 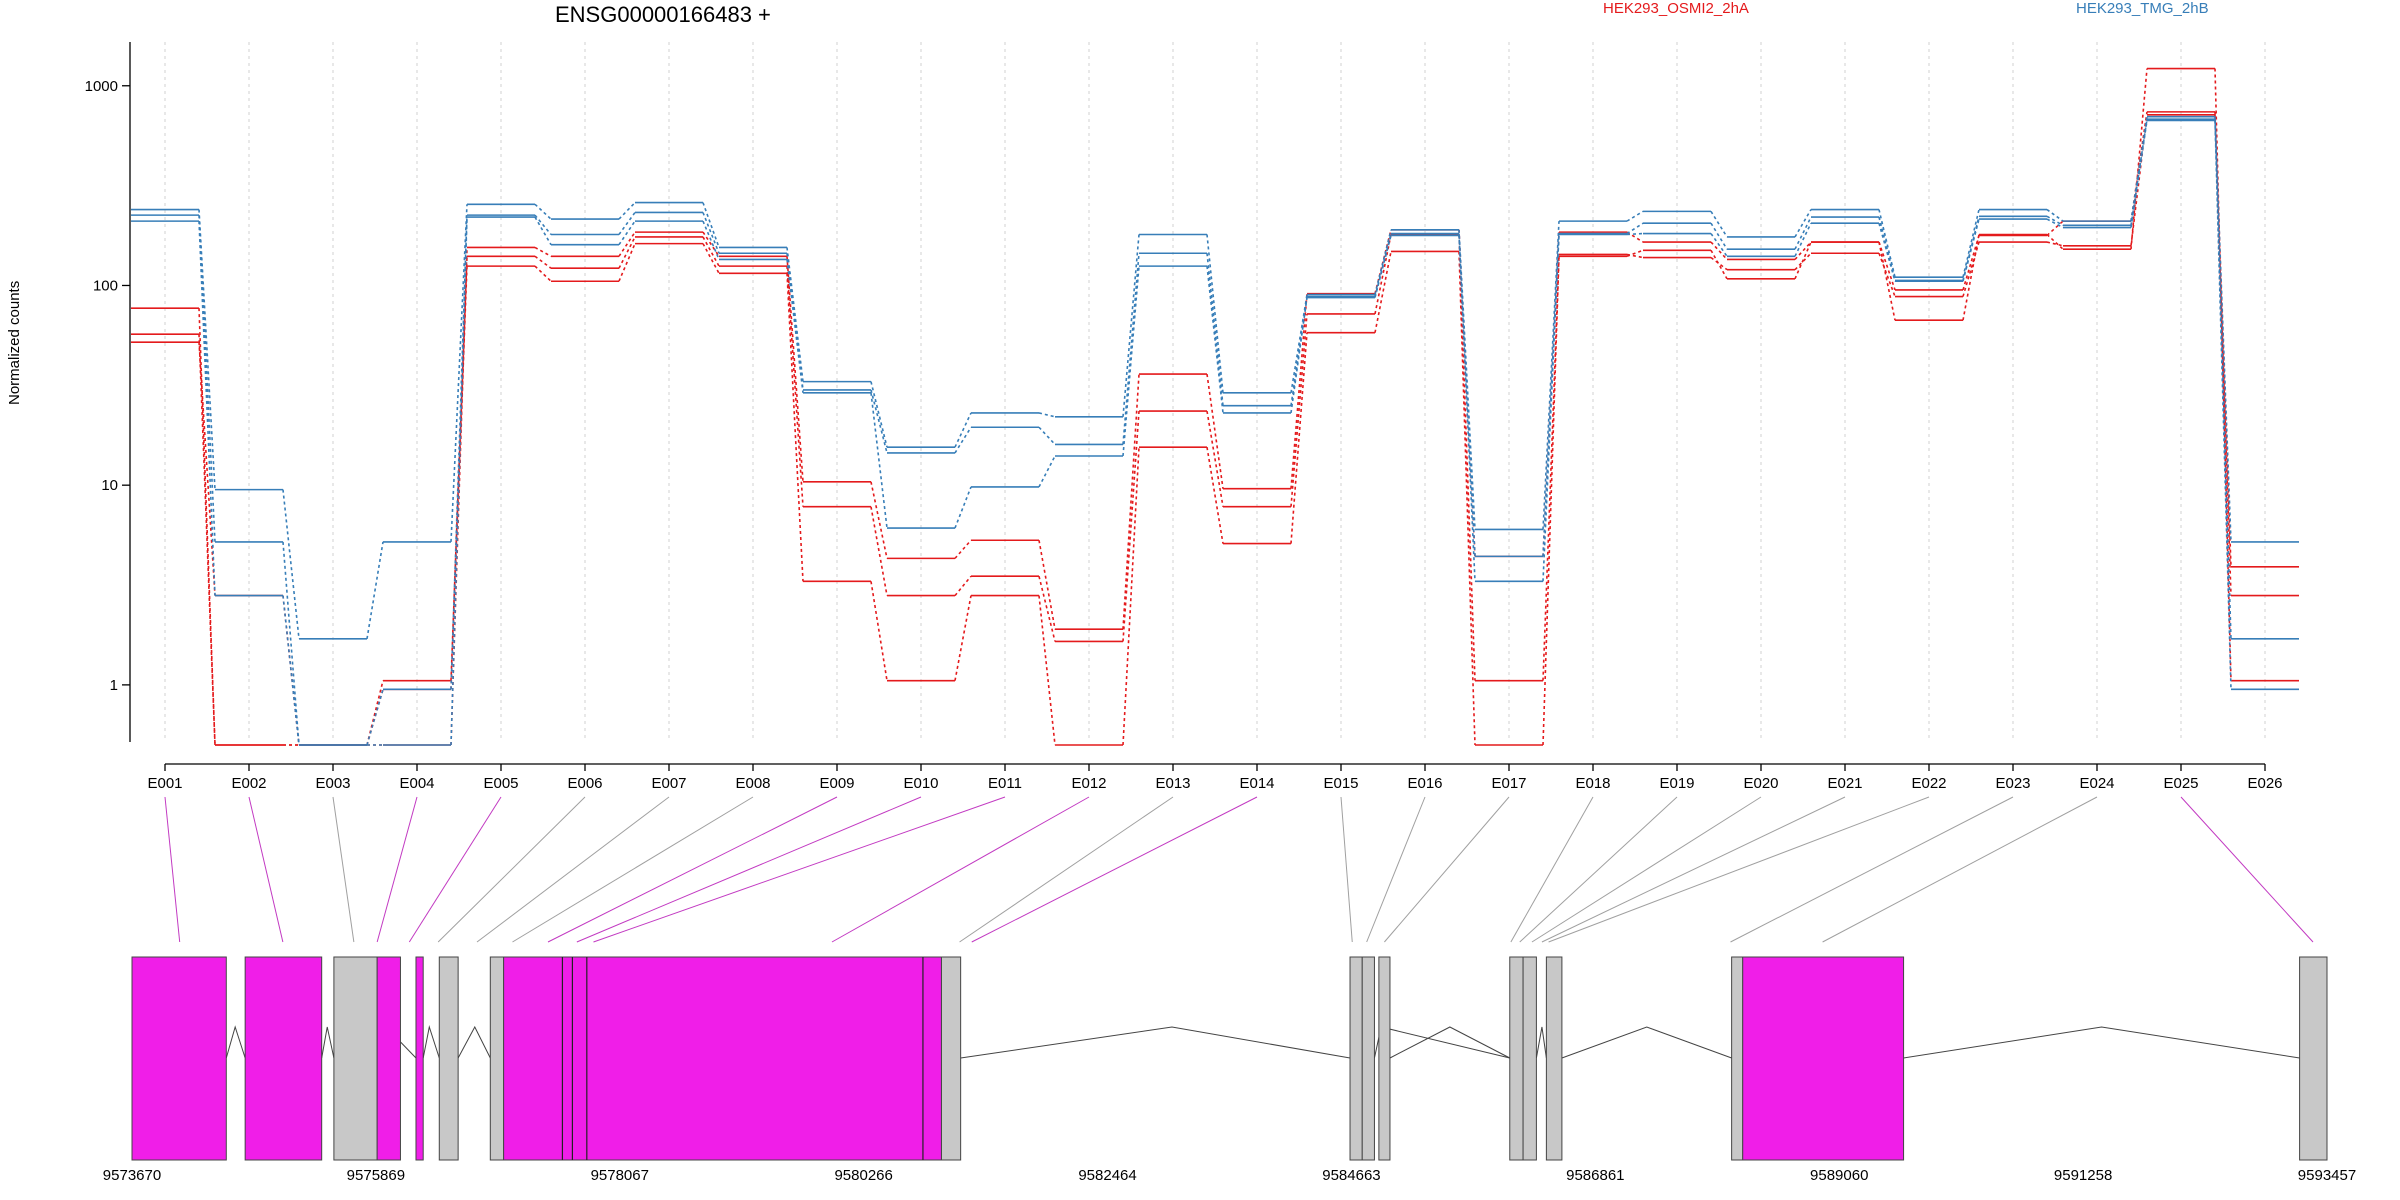 What do you see at coordinates (2012, 783) in the screenshot?
I see `bin-label: E023` at bounding box center [2012, 783].